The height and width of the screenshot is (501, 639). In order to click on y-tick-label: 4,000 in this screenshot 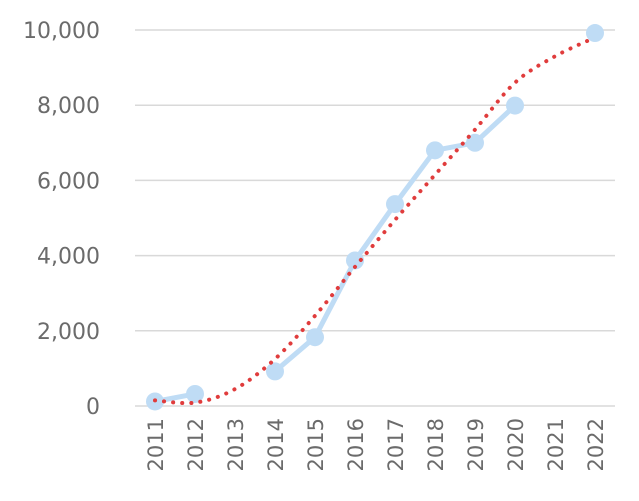, I will do `click(68, 257)`.